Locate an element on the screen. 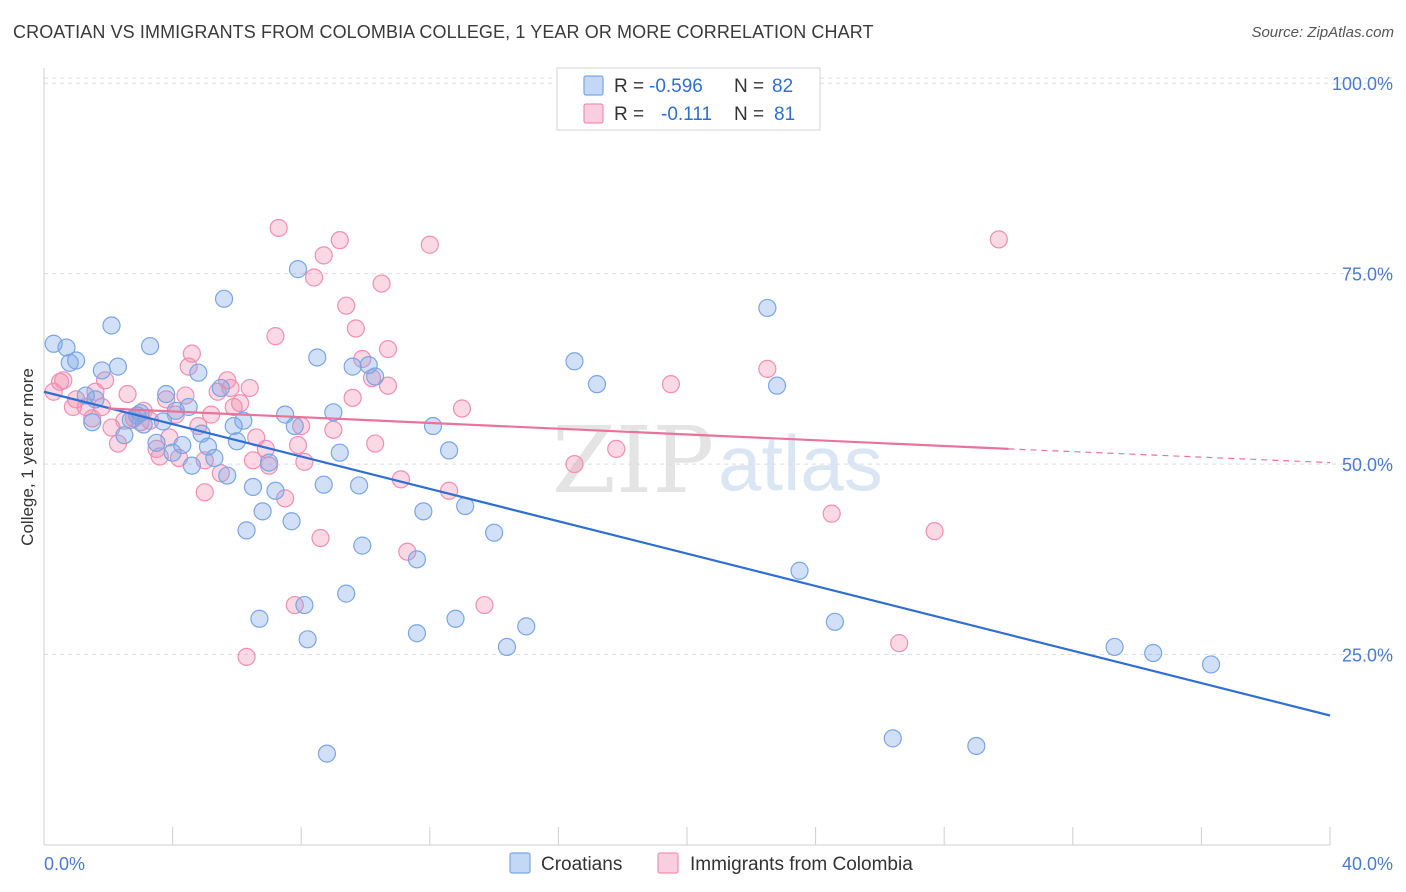 The width and height of the screenshot is (1406, 892). y-tick-labels: 25.0% 50.0% 75.0% 100.0% is located at coordinates (1362, 369).